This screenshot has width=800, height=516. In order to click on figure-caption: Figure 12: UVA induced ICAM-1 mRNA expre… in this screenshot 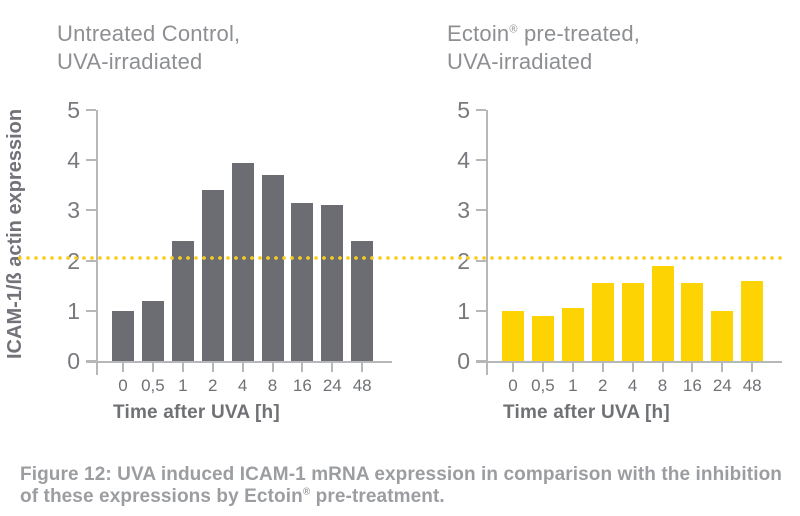, I will do `click(401, 485)`.